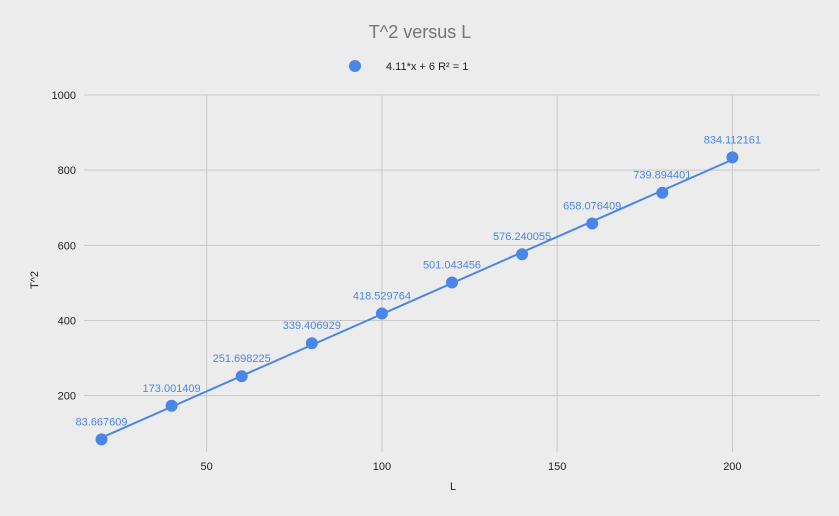  What do you see at coordinates (453, 487) in the screenshot?
I see `x-axis-title: L` at bounding box center [453, 487].